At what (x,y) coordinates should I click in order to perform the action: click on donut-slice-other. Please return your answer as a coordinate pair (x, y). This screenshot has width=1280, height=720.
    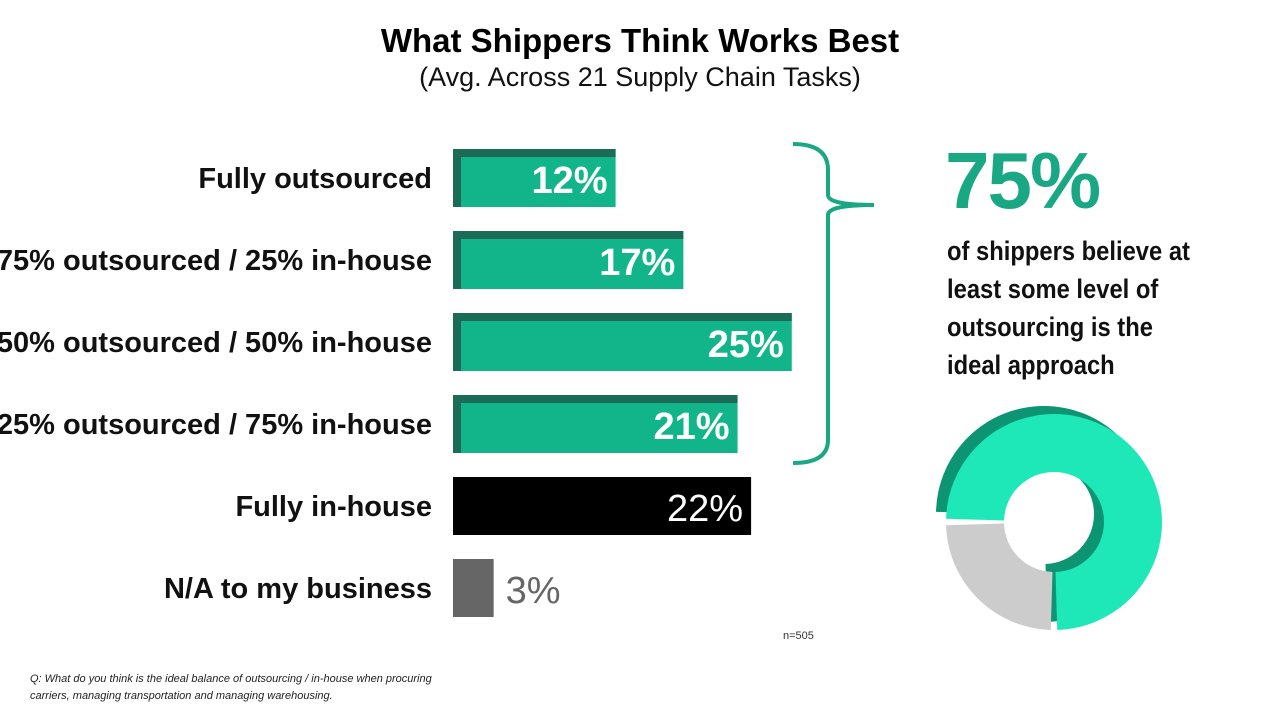
    Looking at the image, I should click on (999, 576).